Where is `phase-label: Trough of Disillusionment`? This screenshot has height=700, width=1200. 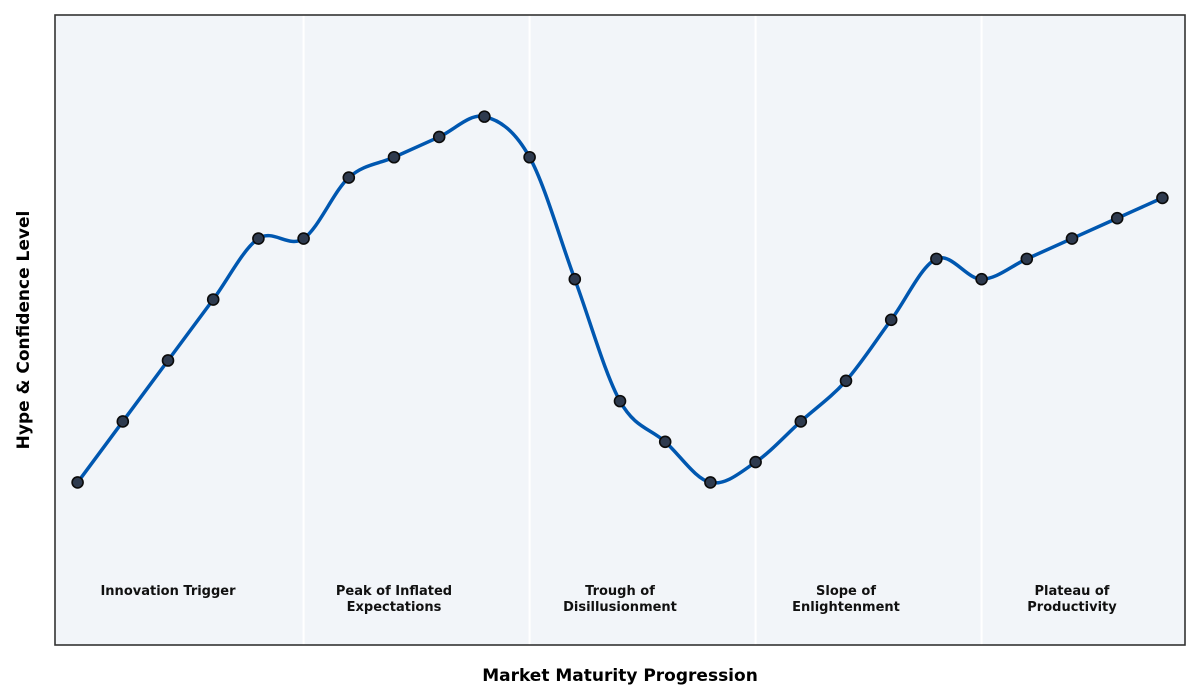 phase-label: Trough of Disillusionment is located at coordinates (620, 599).